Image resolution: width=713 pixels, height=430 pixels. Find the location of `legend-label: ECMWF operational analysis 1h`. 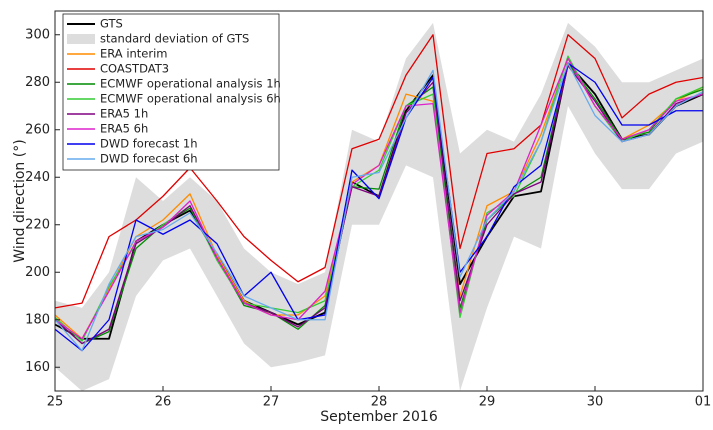

legend-label: ECMWF operational analysis 1h is located at coordinates (190, 84).